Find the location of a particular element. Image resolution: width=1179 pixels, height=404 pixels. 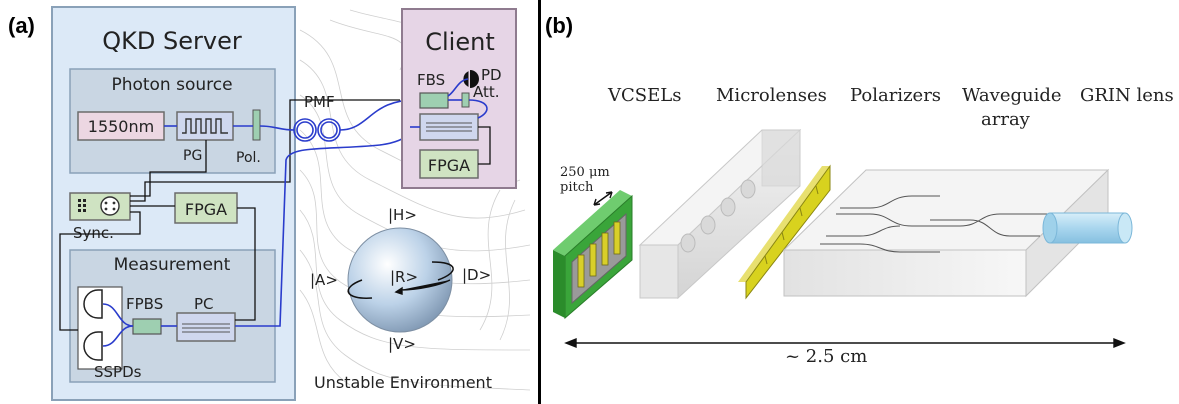

fpbs-label: FPBS is located at coordinates (144, 304).